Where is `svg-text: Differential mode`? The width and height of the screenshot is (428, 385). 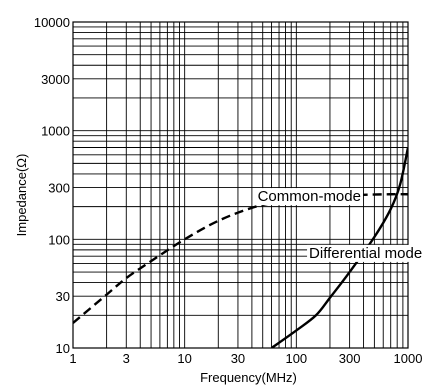
svg-text: Differential mode is located at coordinates (365, 253).